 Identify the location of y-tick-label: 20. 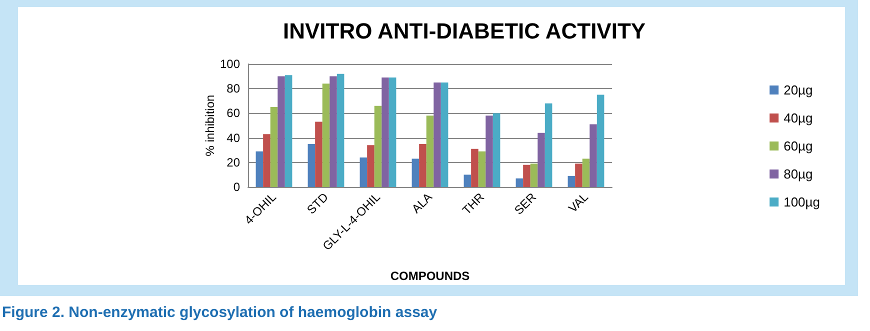
(233, 162).